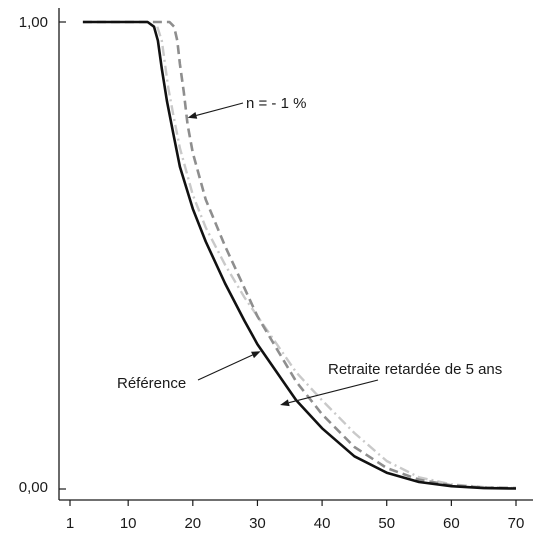 This screenshot has height=536, width=543. I want to click on annotation-label-retirement-delayed: Retraite retardée de 5 ans, so click(415, 369).